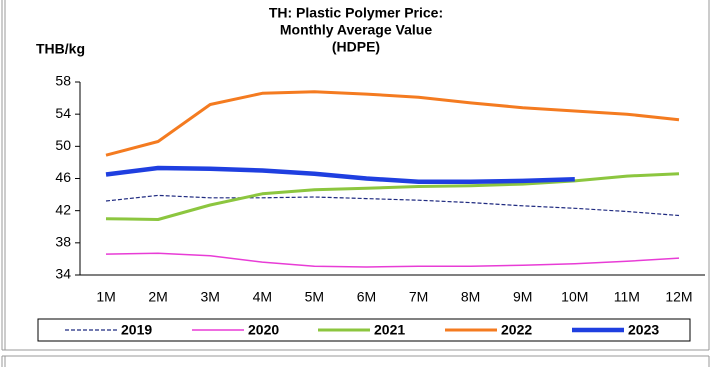  What do you see at coordinates (389, 330) in the screenshot?
I see `legend-label: 2021` at bounding box center [389, 330].